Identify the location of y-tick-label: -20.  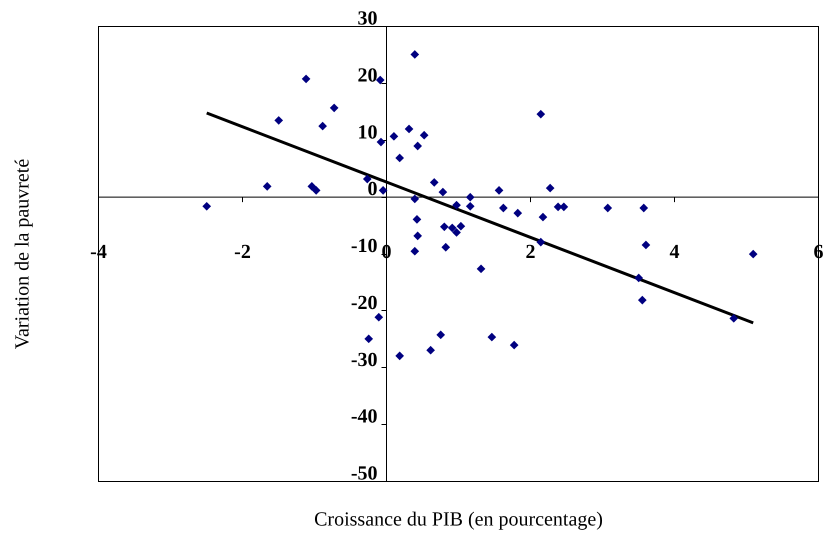
(364, 303).